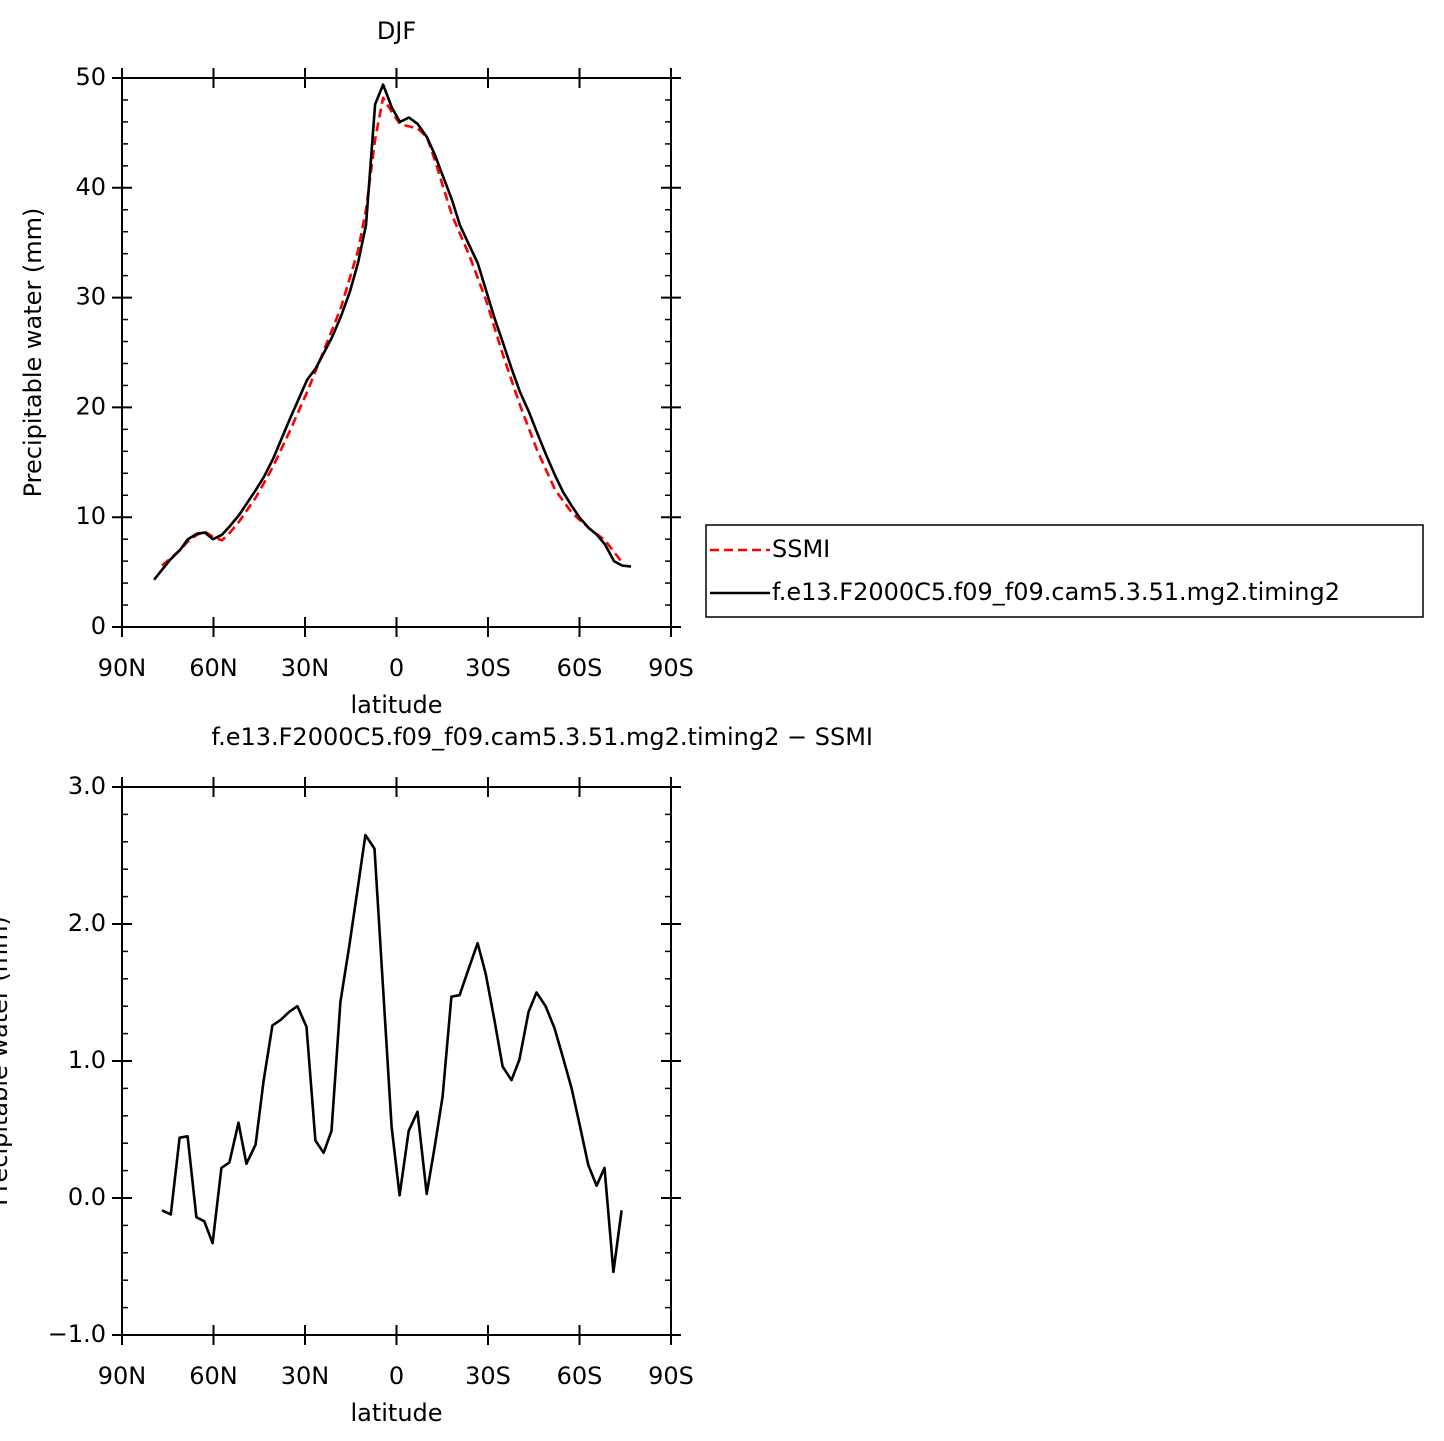 The width and height of the screenshot is (1444, 1441). I want to click on y-tick-label: 0.0, so click(87, 1197).